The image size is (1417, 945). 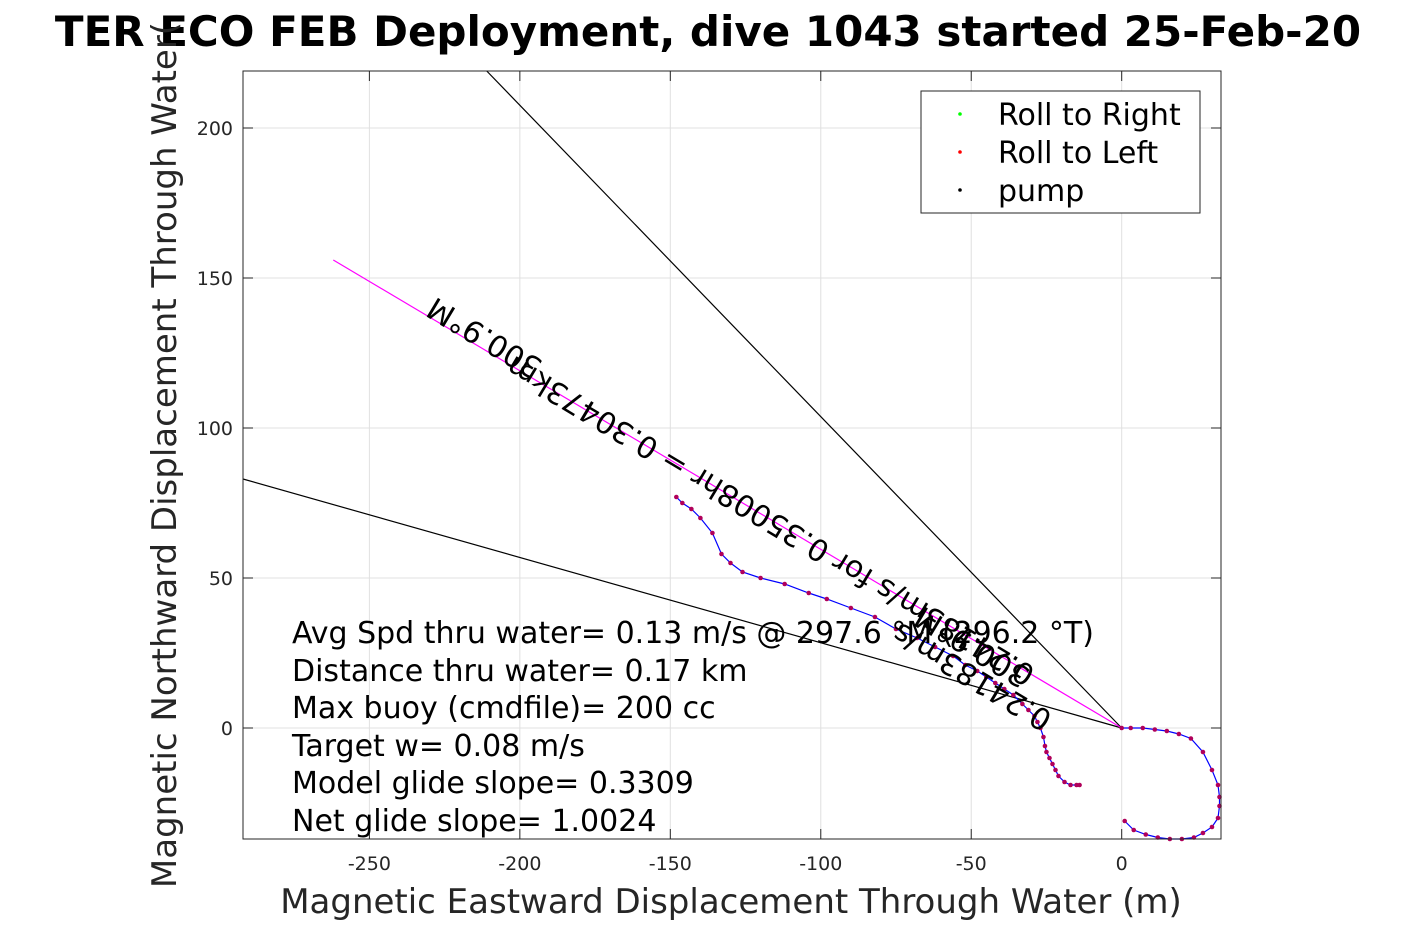 What do you see at coordinates (1078, 153) in the screenshot?
I see `legend-label-roll-left: Roll to Left` at bounding box center [1078, 153].